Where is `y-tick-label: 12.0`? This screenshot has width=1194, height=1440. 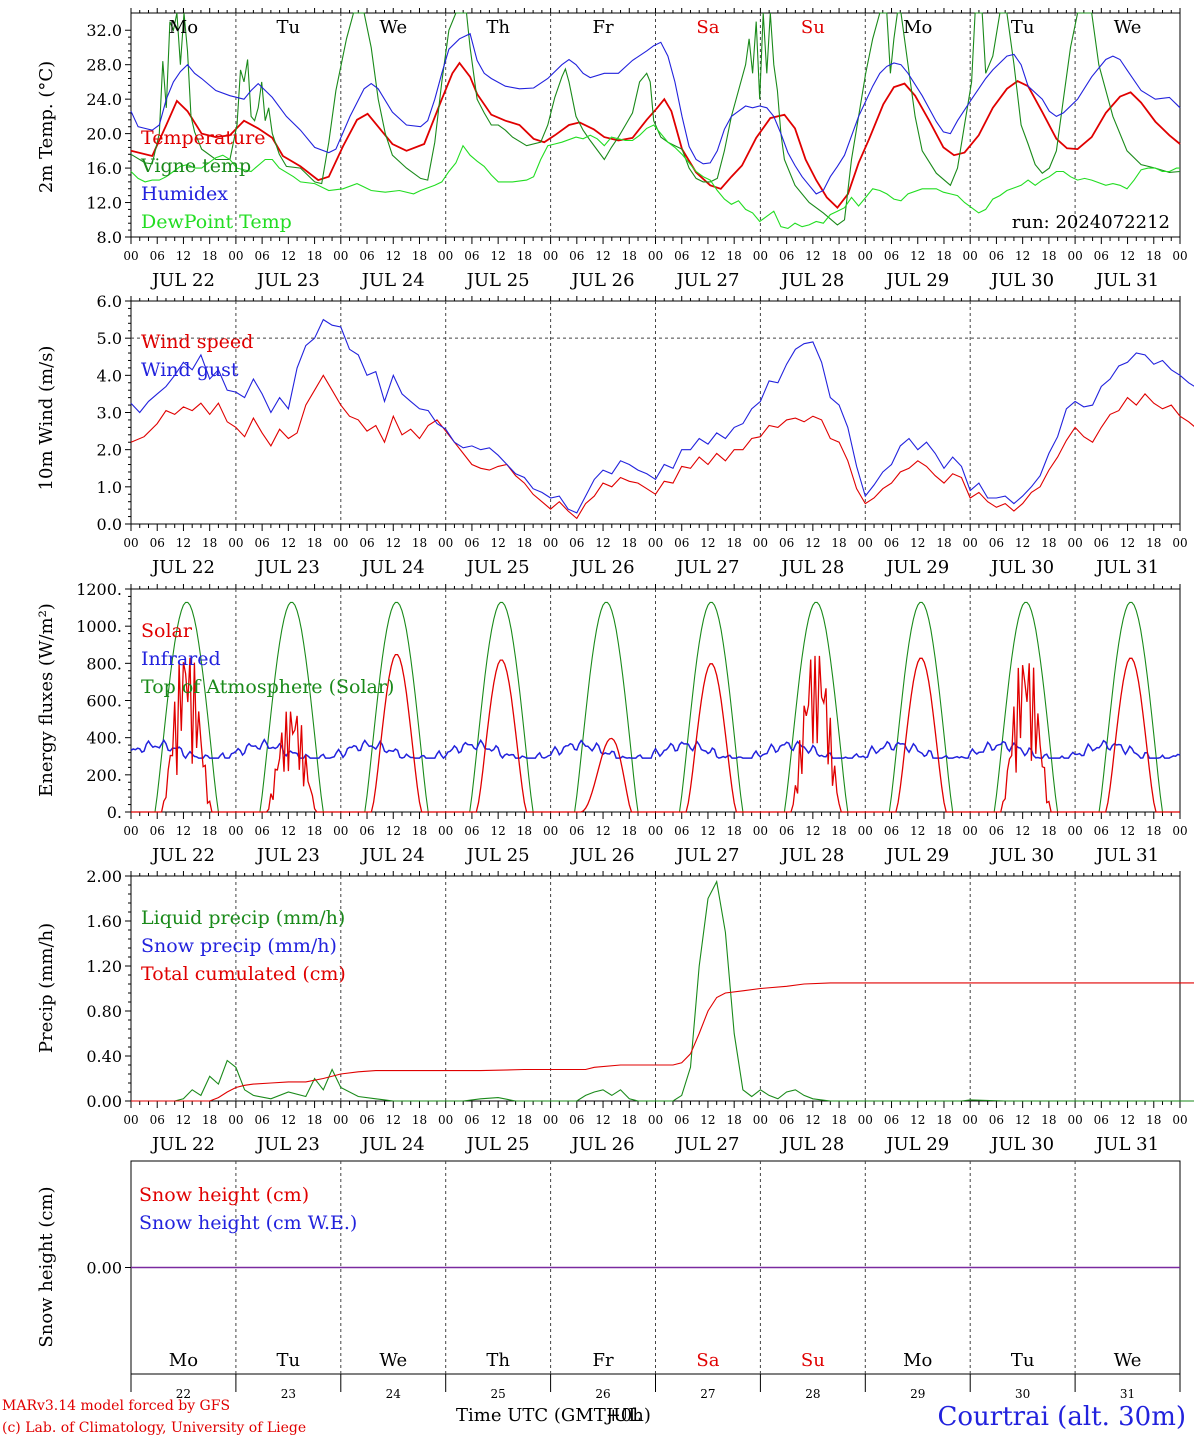 y-tick-label: 12.0 is located at coordinates (104, 203).